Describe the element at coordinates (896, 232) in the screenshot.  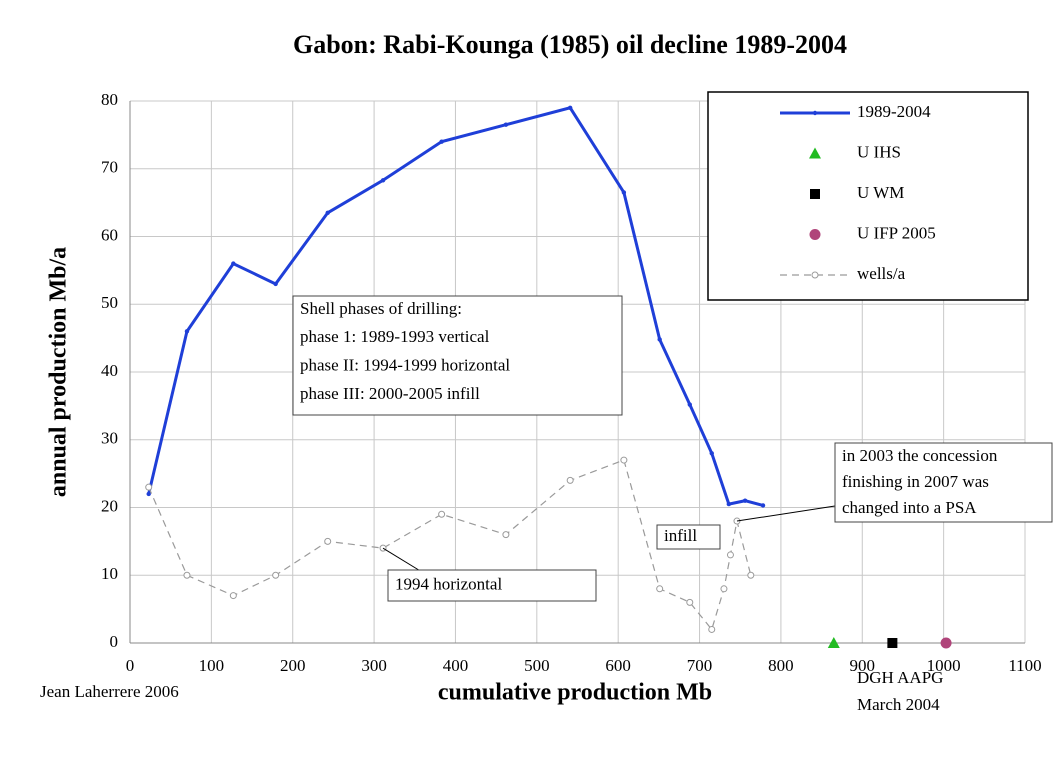
I see `legend-label: U IFP 2005` at that location.